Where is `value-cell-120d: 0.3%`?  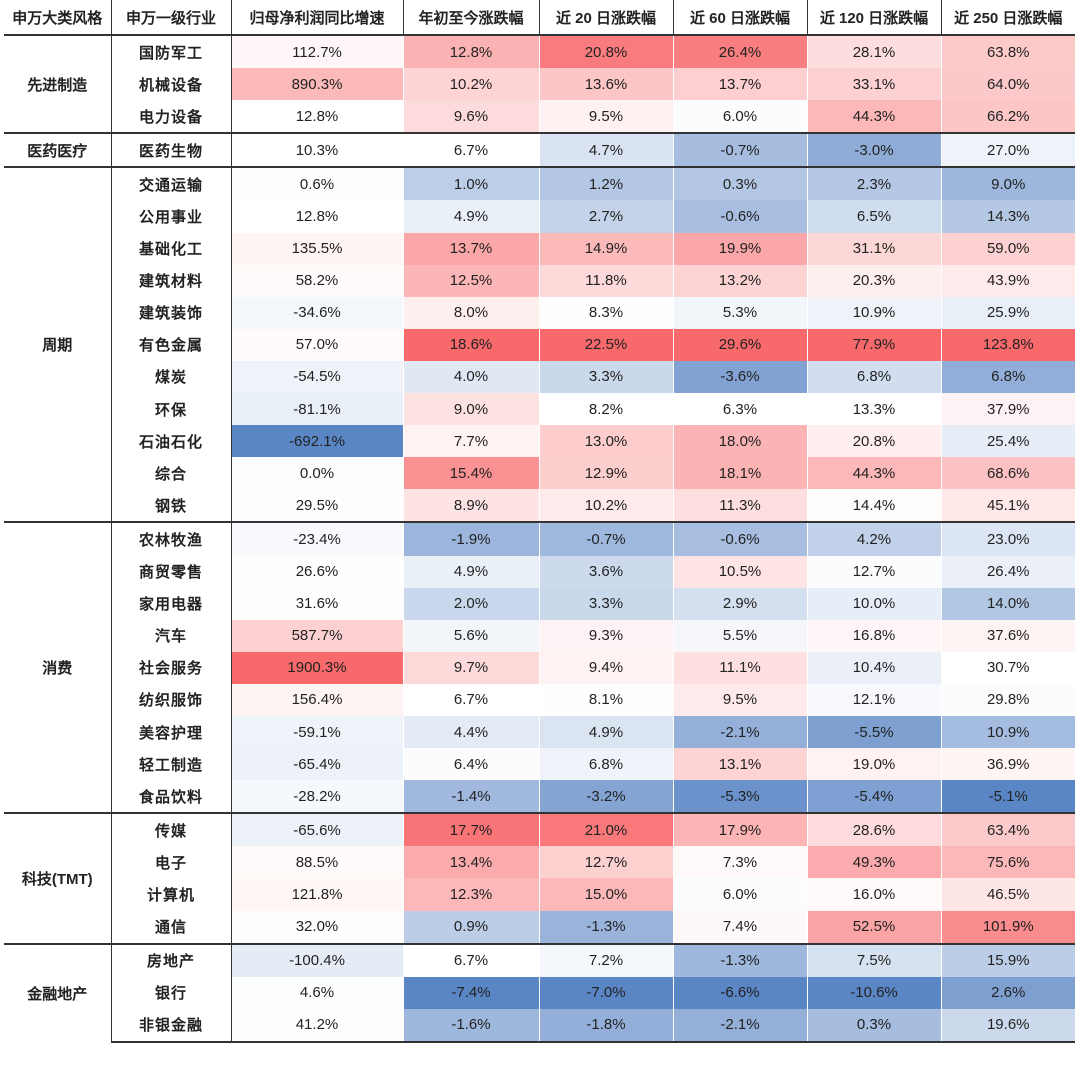
value-cell-120d: 0.3% is located at coordinates (874, 1025).